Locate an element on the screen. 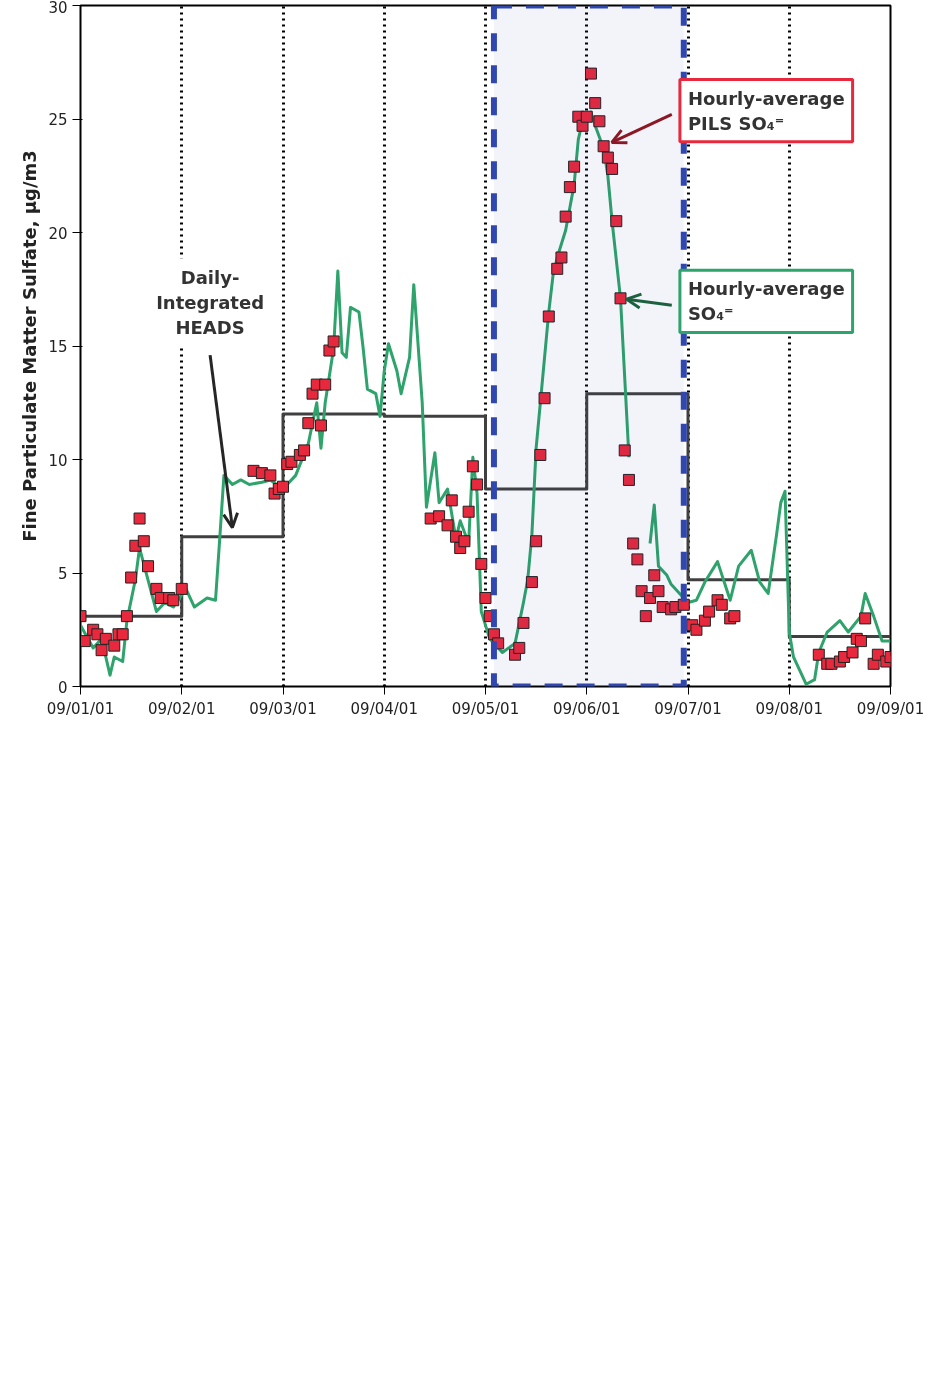 This screenshot has height=1392, width=937. x-tick-label: 09/02/01 is located at coordinates (182, 708).